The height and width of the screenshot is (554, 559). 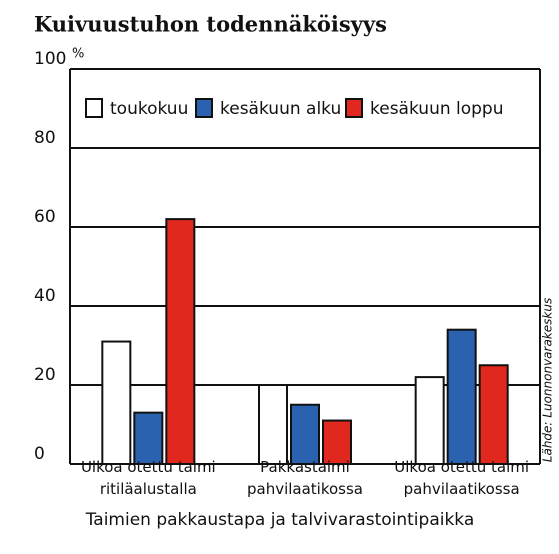 What do you see at coordinates (45, 296) in the screenshot?
I see `y-tick-label: 40` at bounding box center [45, 296].